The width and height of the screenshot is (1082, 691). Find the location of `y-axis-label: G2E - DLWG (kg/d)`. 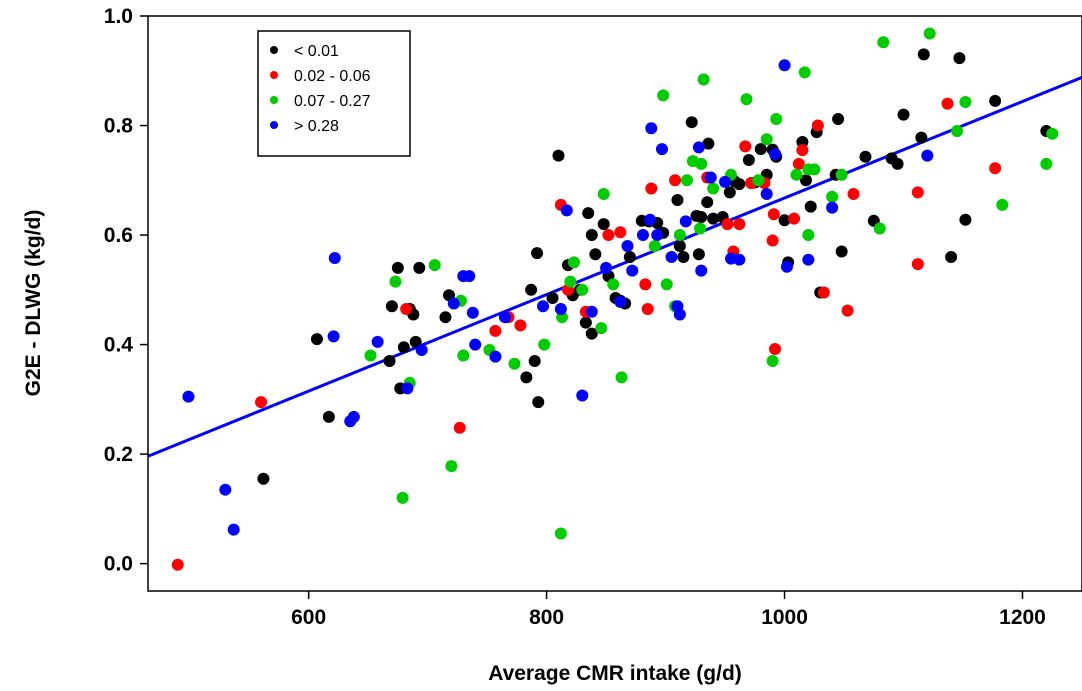

y-axis-label: G2E - DLWG (kg/d) is located at coordinates (33, 303).